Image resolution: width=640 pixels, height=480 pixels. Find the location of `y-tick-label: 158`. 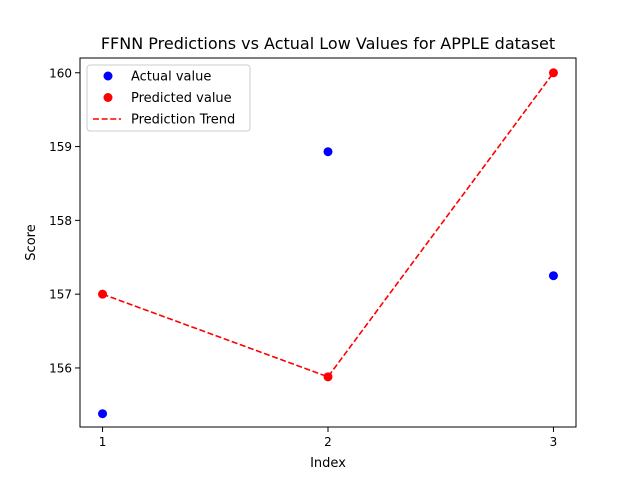

y-tick-label: 158 is located at coordinates (60, 221).